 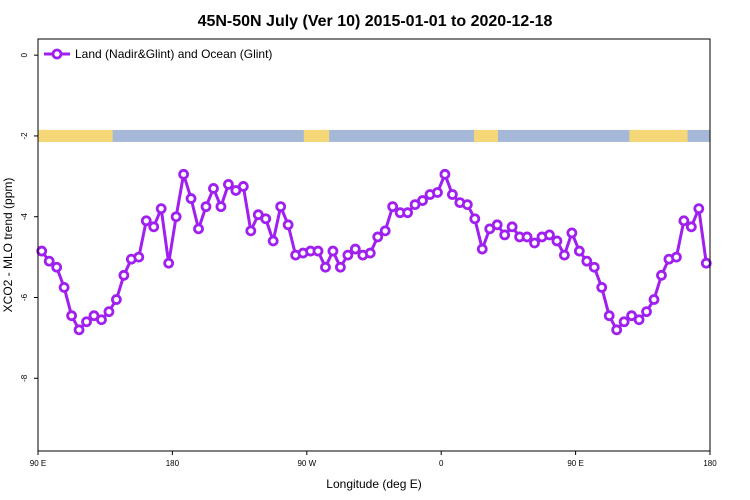 I want to click on legend: Land (Nadir&Glint) and Ocean (Glint), so click(x=158, y=54).